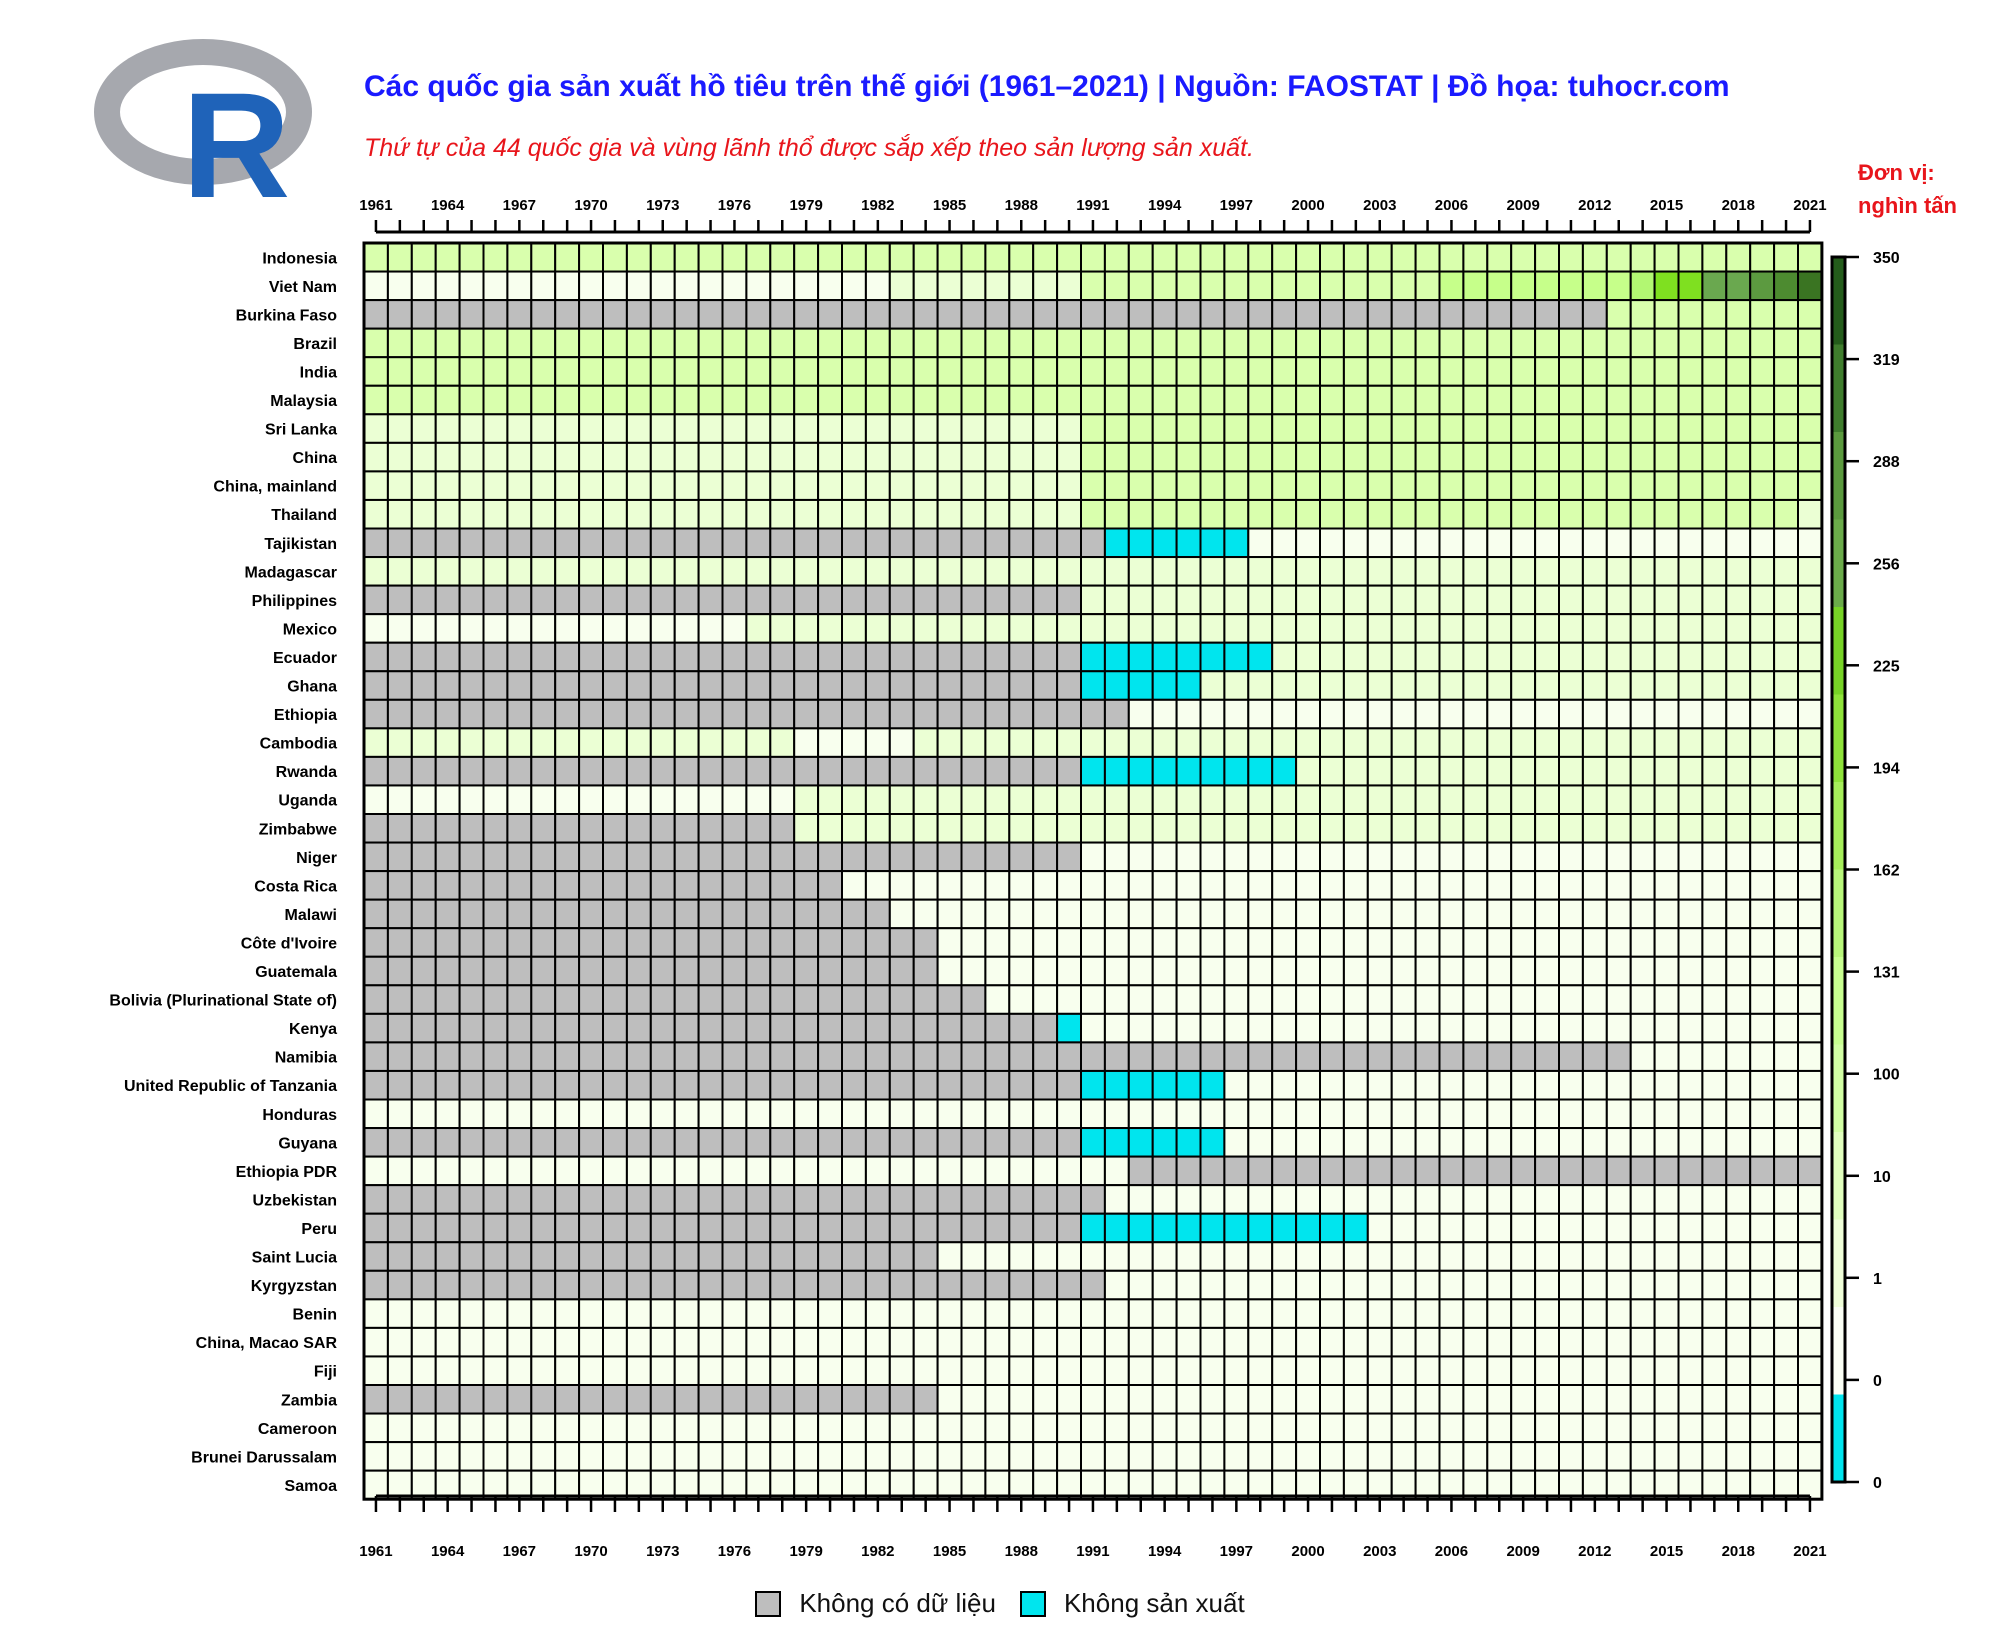 Image resolution: width=2000 pixels, height=1638 pixels. I want to click on bottom-axis-label: 1997, so click(1236, 1551).